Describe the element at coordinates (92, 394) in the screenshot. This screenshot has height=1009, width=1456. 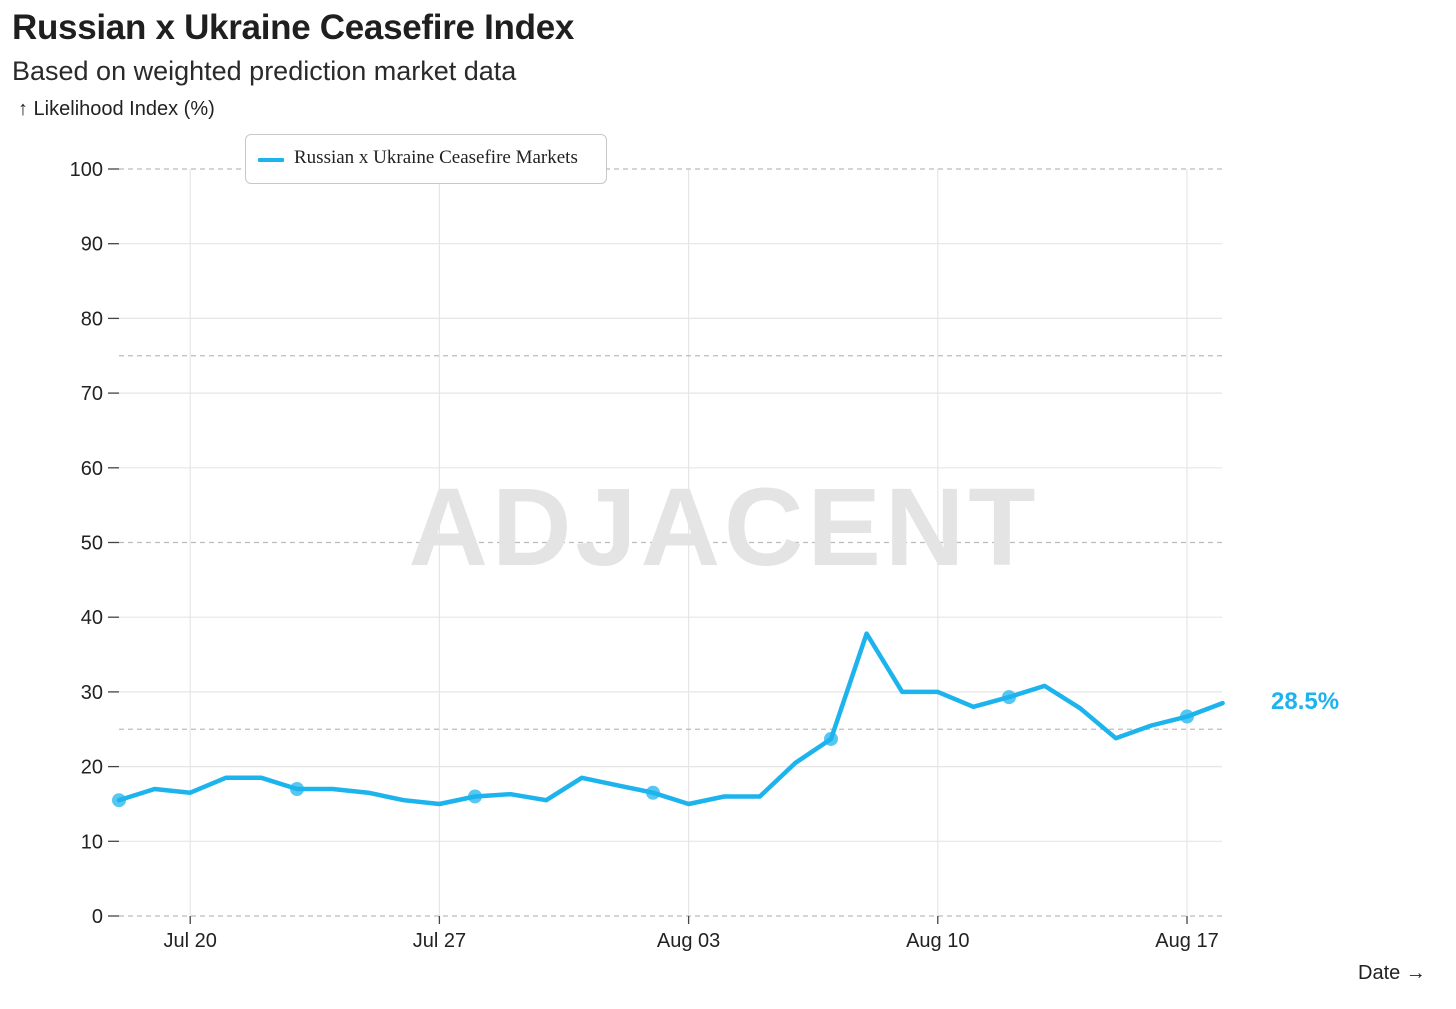
I see `y-tick-label: 70` at that location.